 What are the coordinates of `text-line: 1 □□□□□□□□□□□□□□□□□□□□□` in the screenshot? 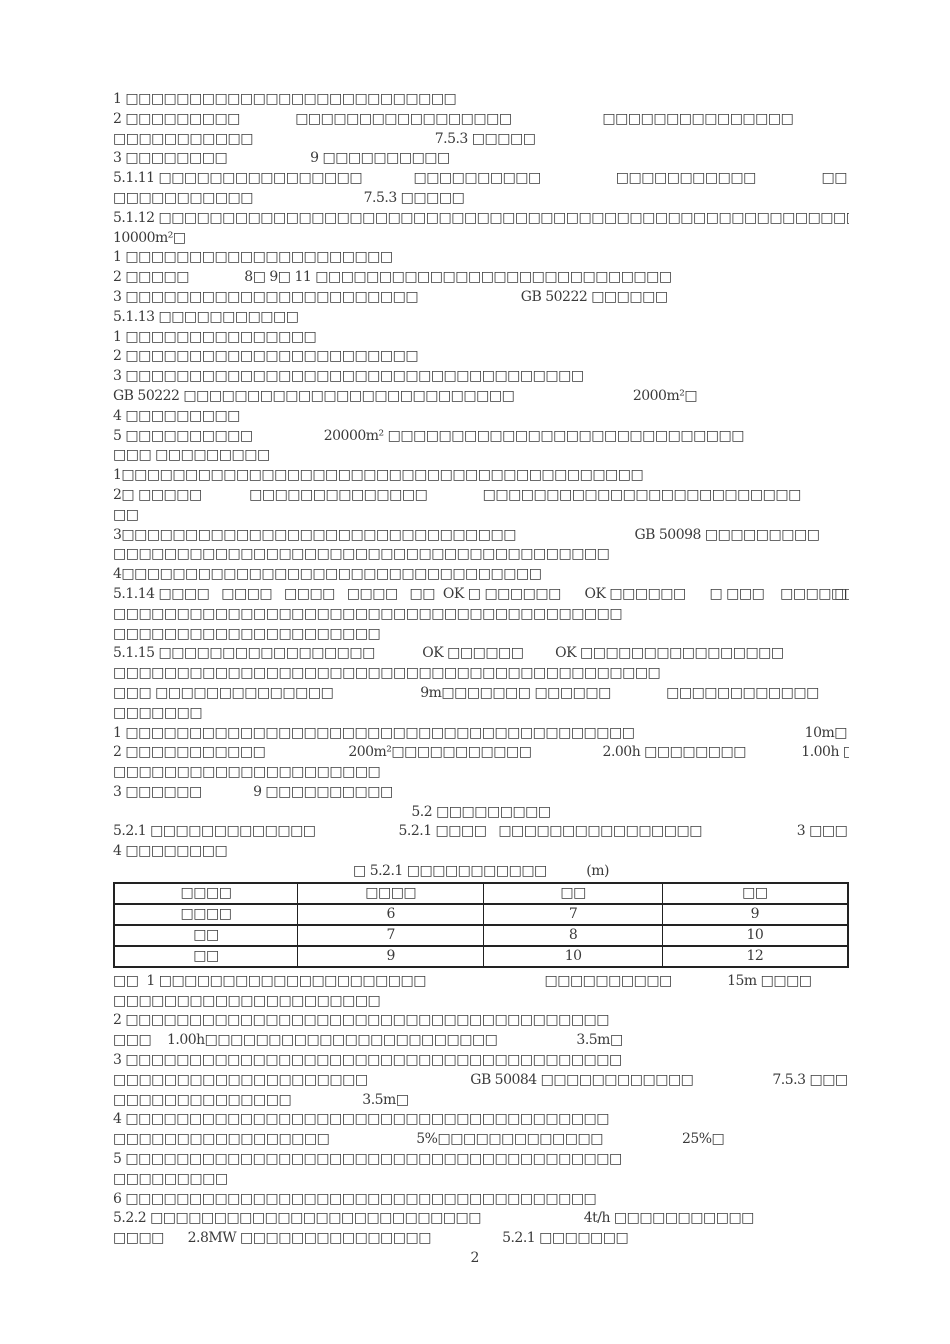 It's located at (253, 257).